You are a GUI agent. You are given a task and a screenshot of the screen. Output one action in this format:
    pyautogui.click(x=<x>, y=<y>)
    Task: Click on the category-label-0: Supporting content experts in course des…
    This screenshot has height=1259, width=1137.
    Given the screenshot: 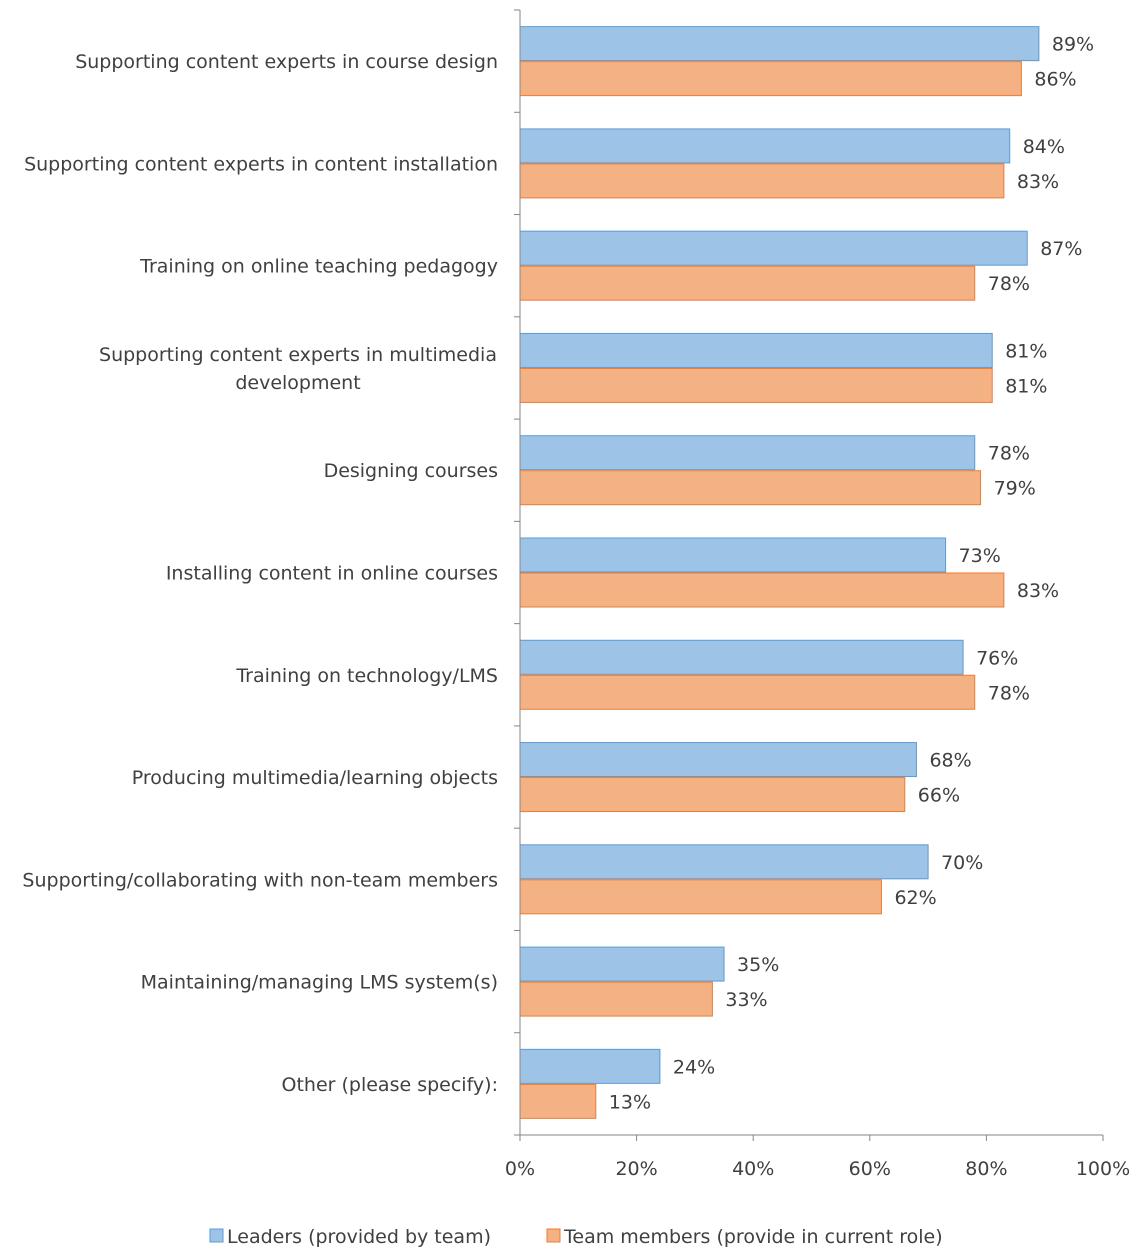 What is the action you would take?
    pyautogui.click(x=286, y=62)
    